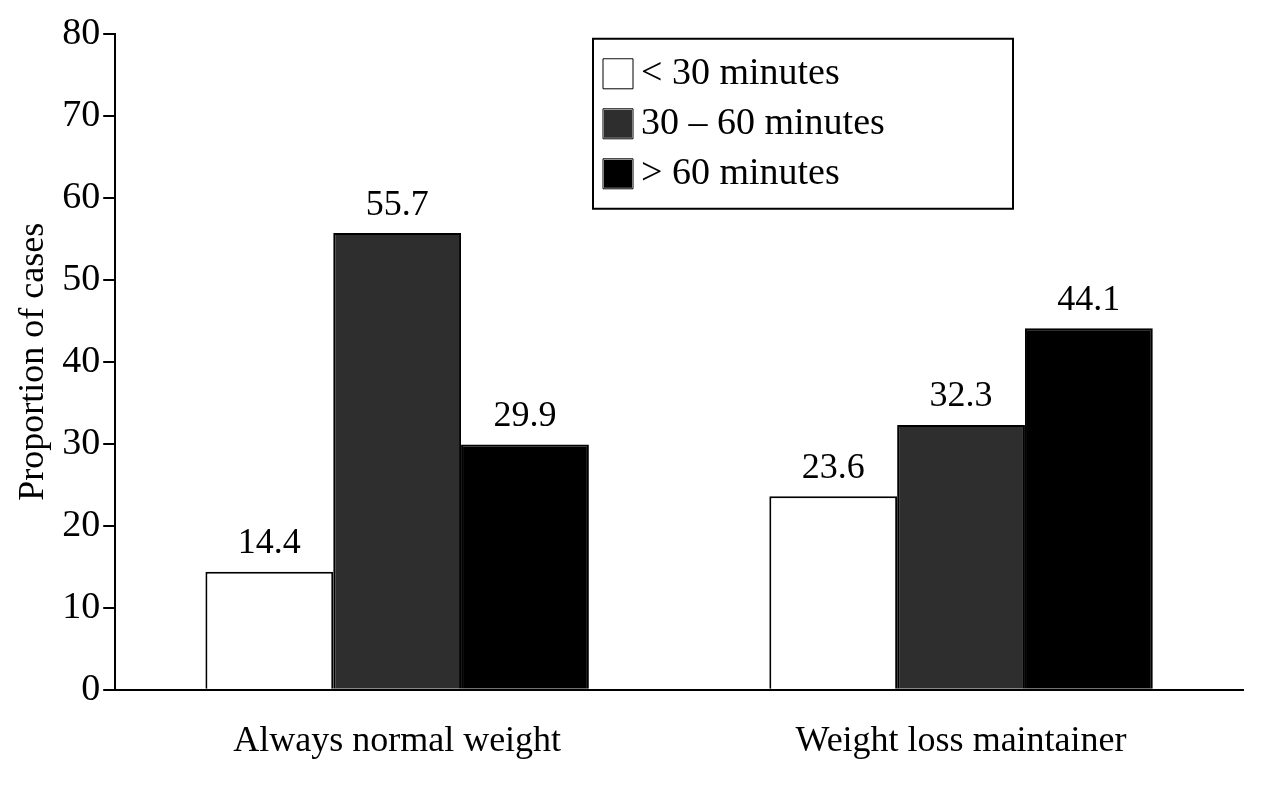 The height and width of the screenshot is (808, 1277). Describe the element at coordinates (961, 394) in the screenshot. I see `data-label: 32.3` at that location.